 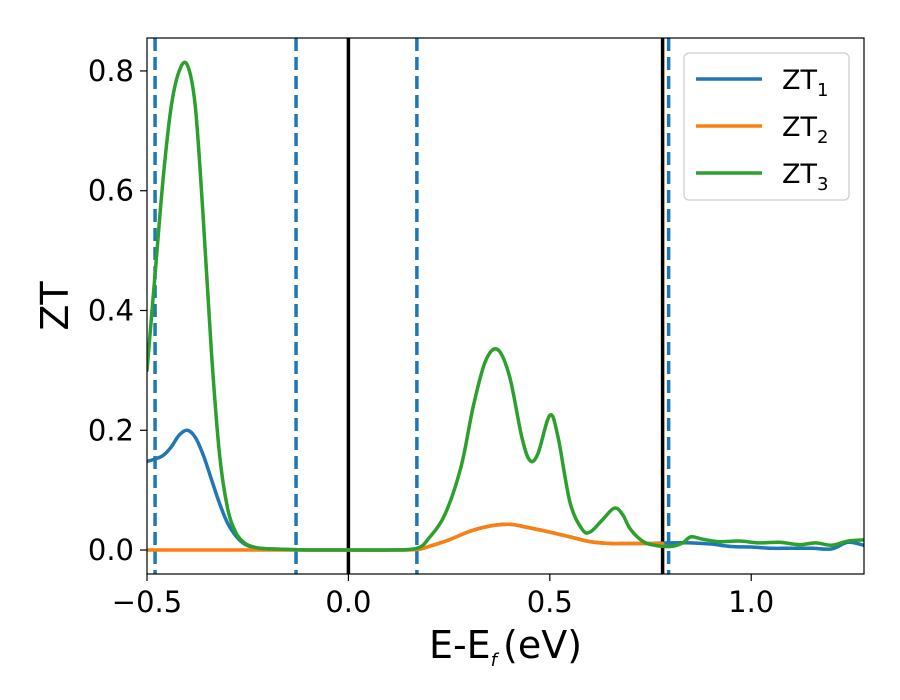 What do you see at coordinates (443, 596) in the screenshot?
I see `x-axis: −0.5 0.0 0.5 1.0` at bounding box center [443, 596].